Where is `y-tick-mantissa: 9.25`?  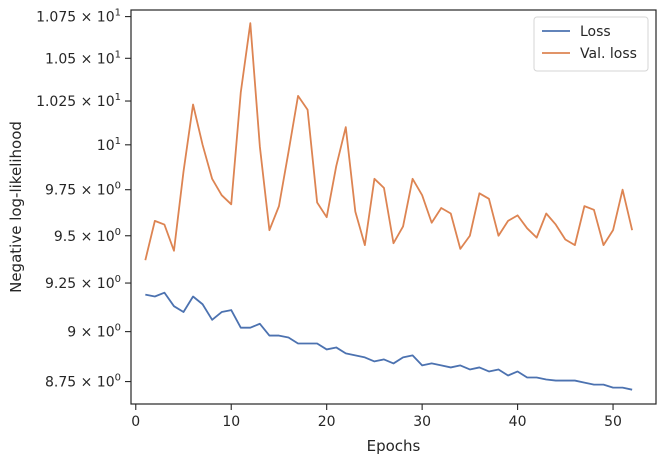 y-tick-mantissa: 9.25 is located at coordinates (60, 284).